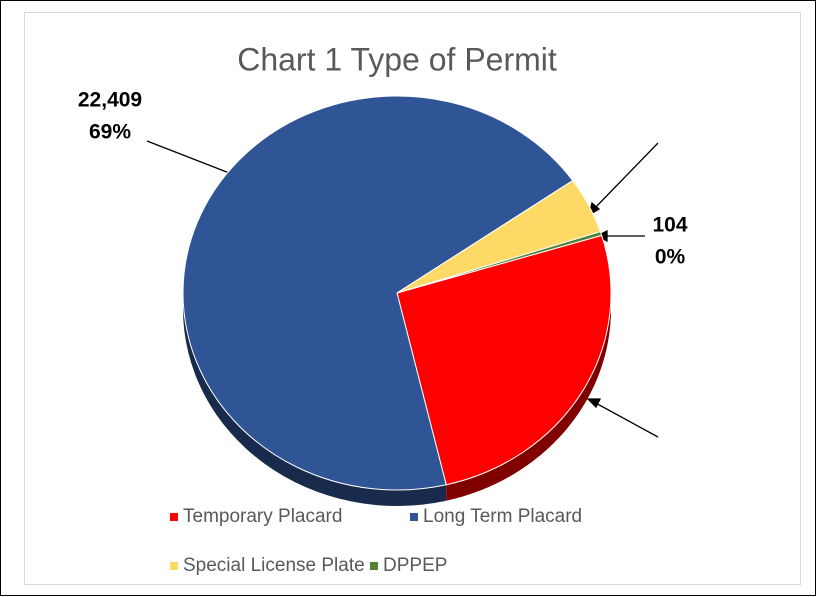  Describe the element at coordinates (415, 565) in the screenshot. I see `legend-label: DPPEP` at that location.